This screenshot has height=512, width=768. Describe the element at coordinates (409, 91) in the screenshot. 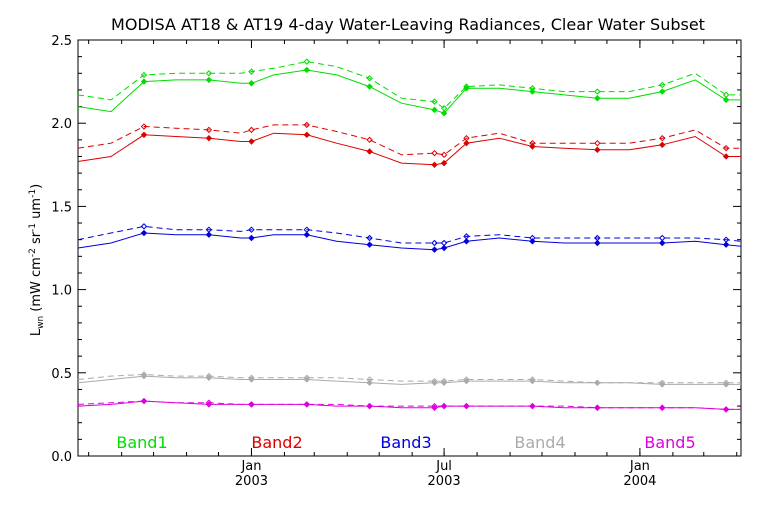

I see `series-line-band1-at18` at that location.